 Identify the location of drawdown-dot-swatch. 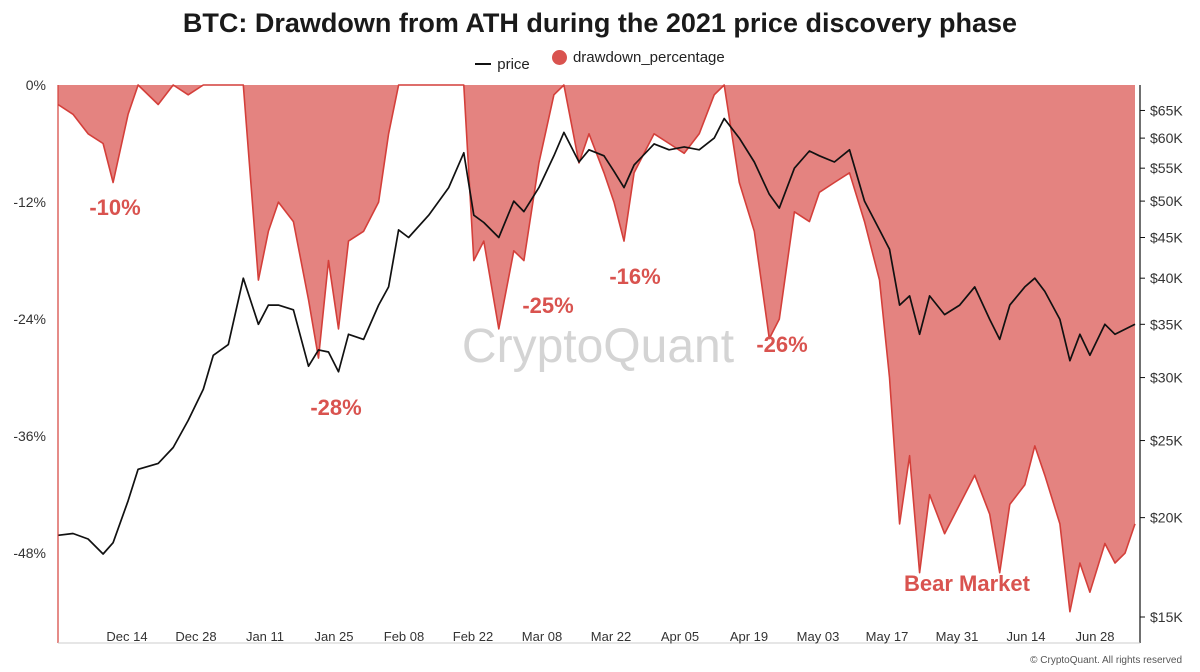
(559, 57).